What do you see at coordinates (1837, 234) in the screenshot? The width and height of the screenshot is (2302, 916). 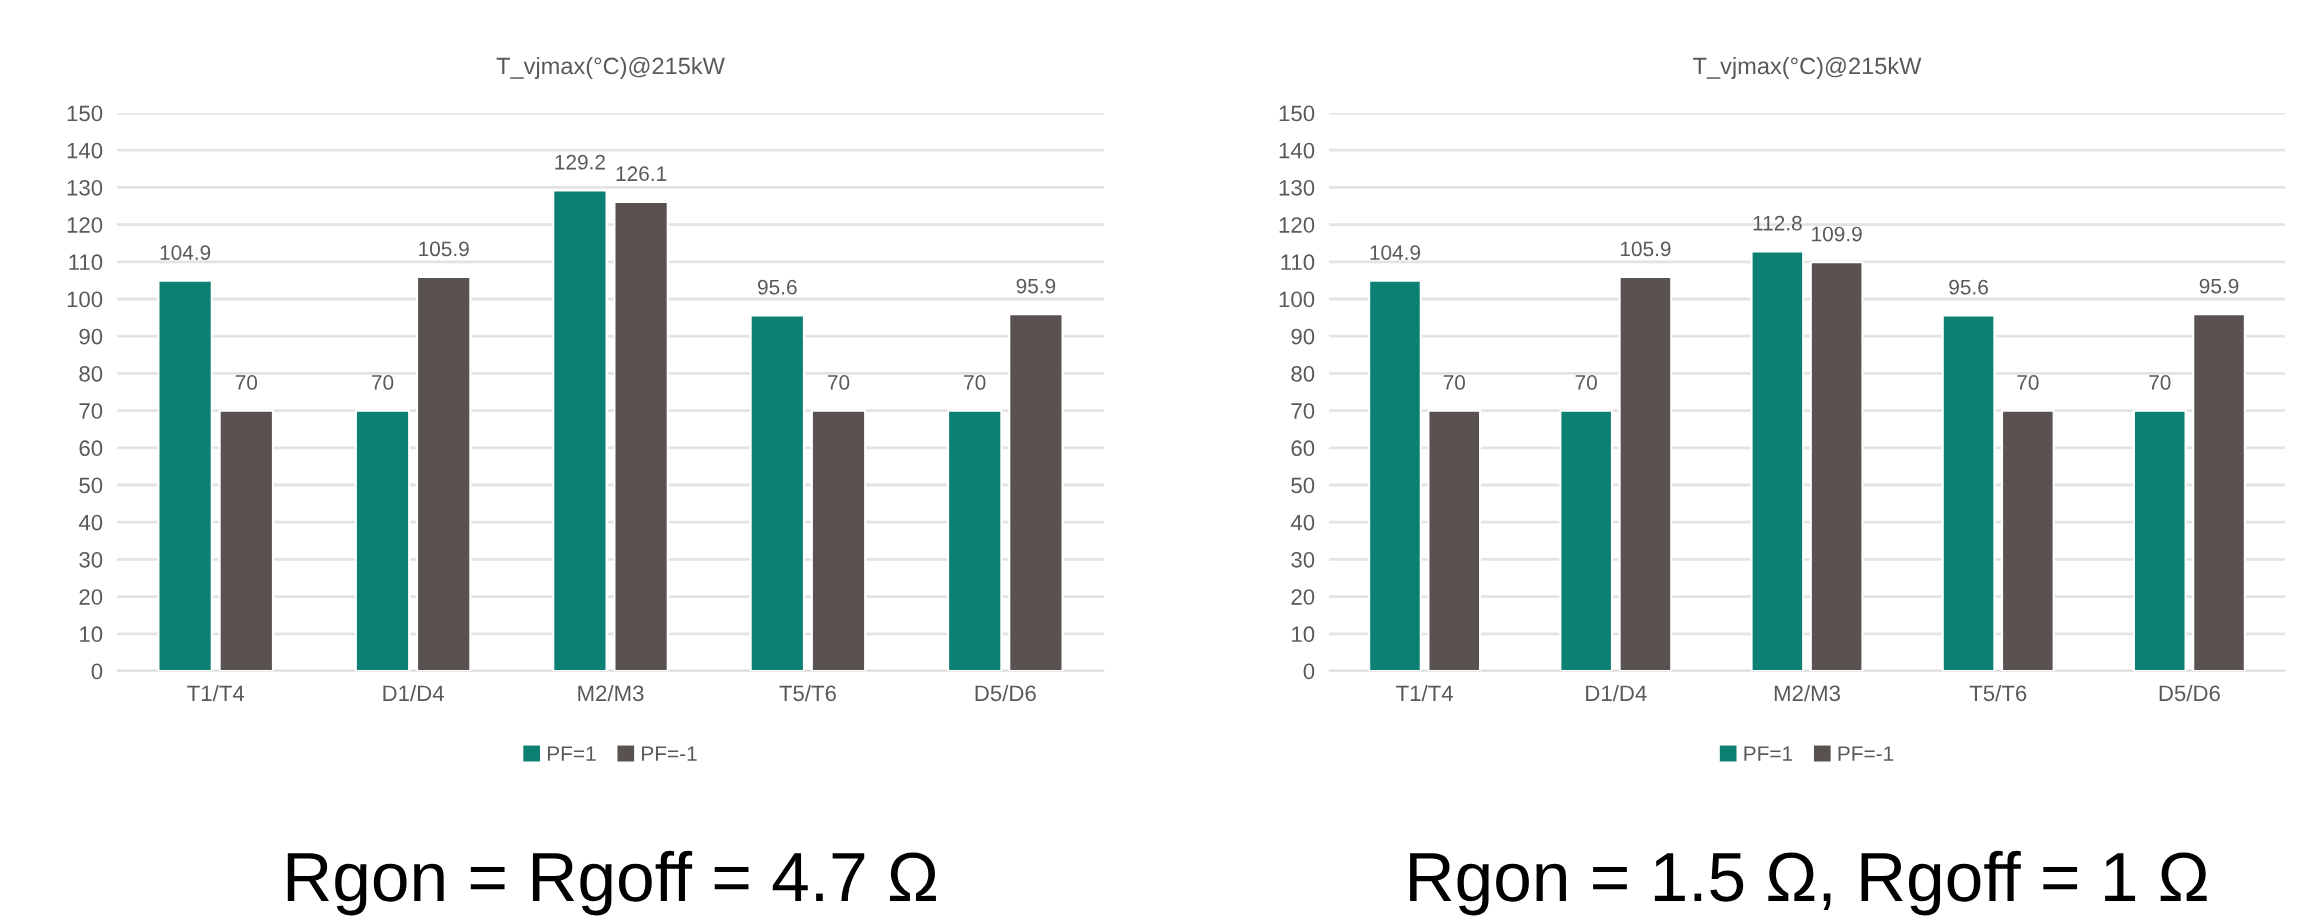 I see `data-label: 109.9` at bounding box center [1837, 234].